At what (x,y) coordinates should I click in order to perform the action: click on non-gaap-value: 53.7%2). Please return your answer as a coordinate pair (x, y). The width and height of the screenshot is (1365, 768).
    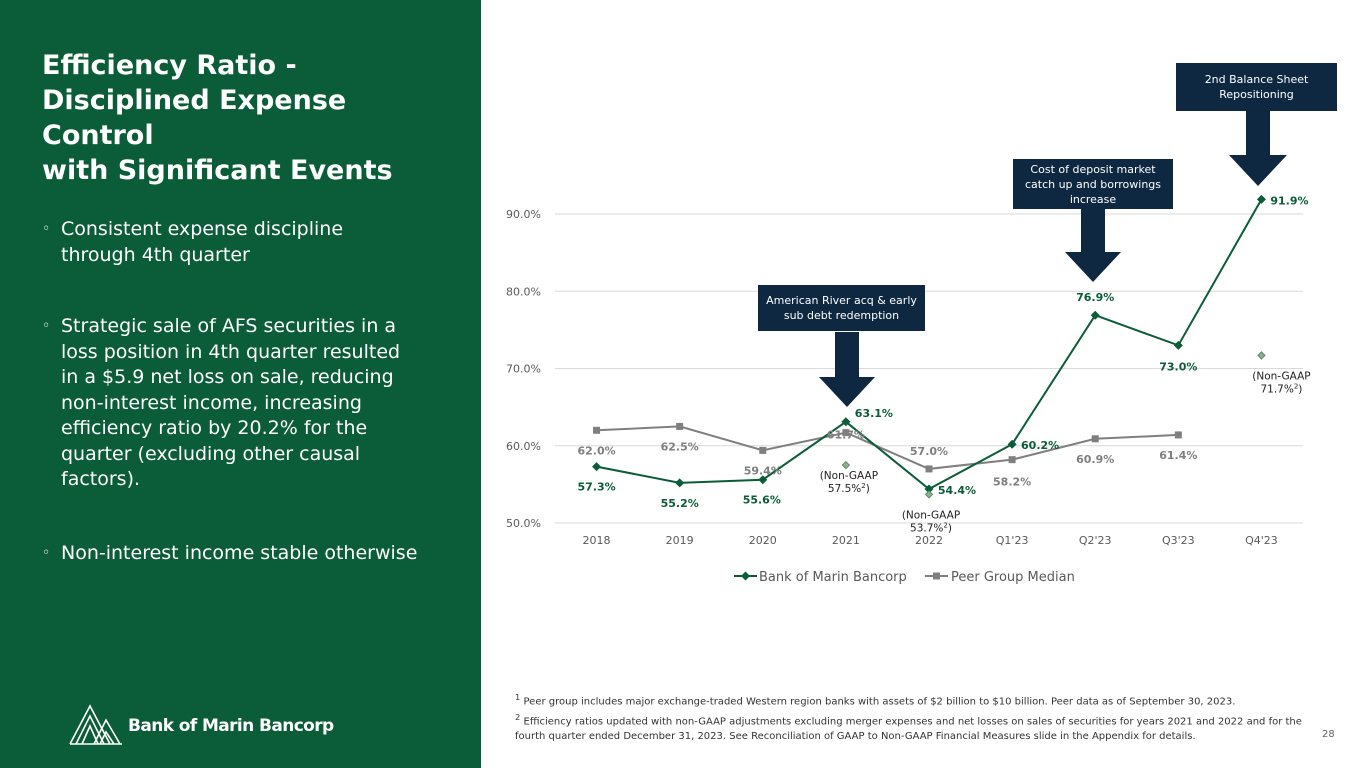
    Looking at the image, I should click on (931, 527).